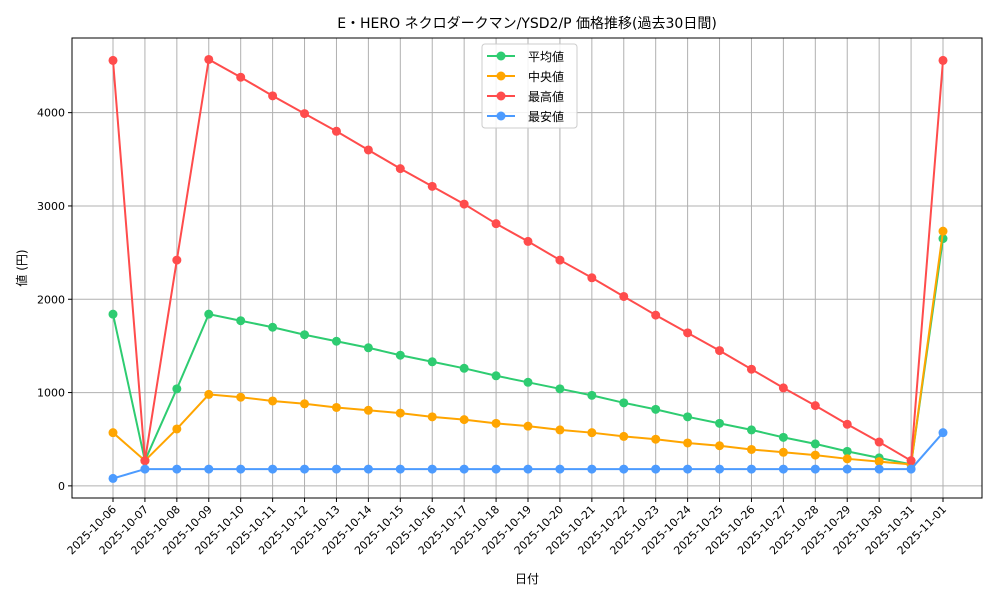 The image size is (1000, 604). What do you see at coordinates (51, 393) in the screenshot?
I see `y-tick-label: 1000` at bounding box center [51, 393].